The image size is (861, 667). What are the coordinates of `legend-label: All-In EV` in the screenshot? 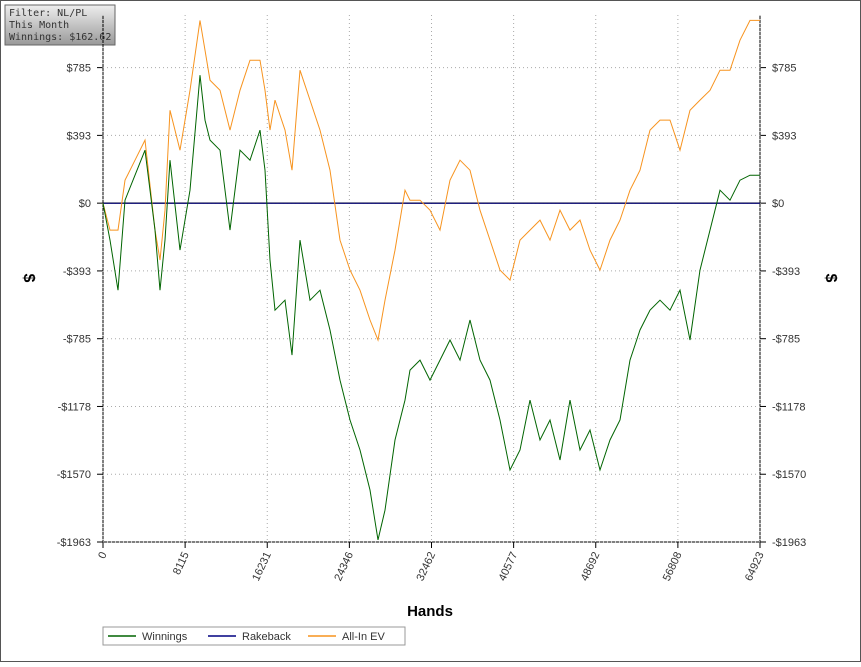 It's located at (363, 637).